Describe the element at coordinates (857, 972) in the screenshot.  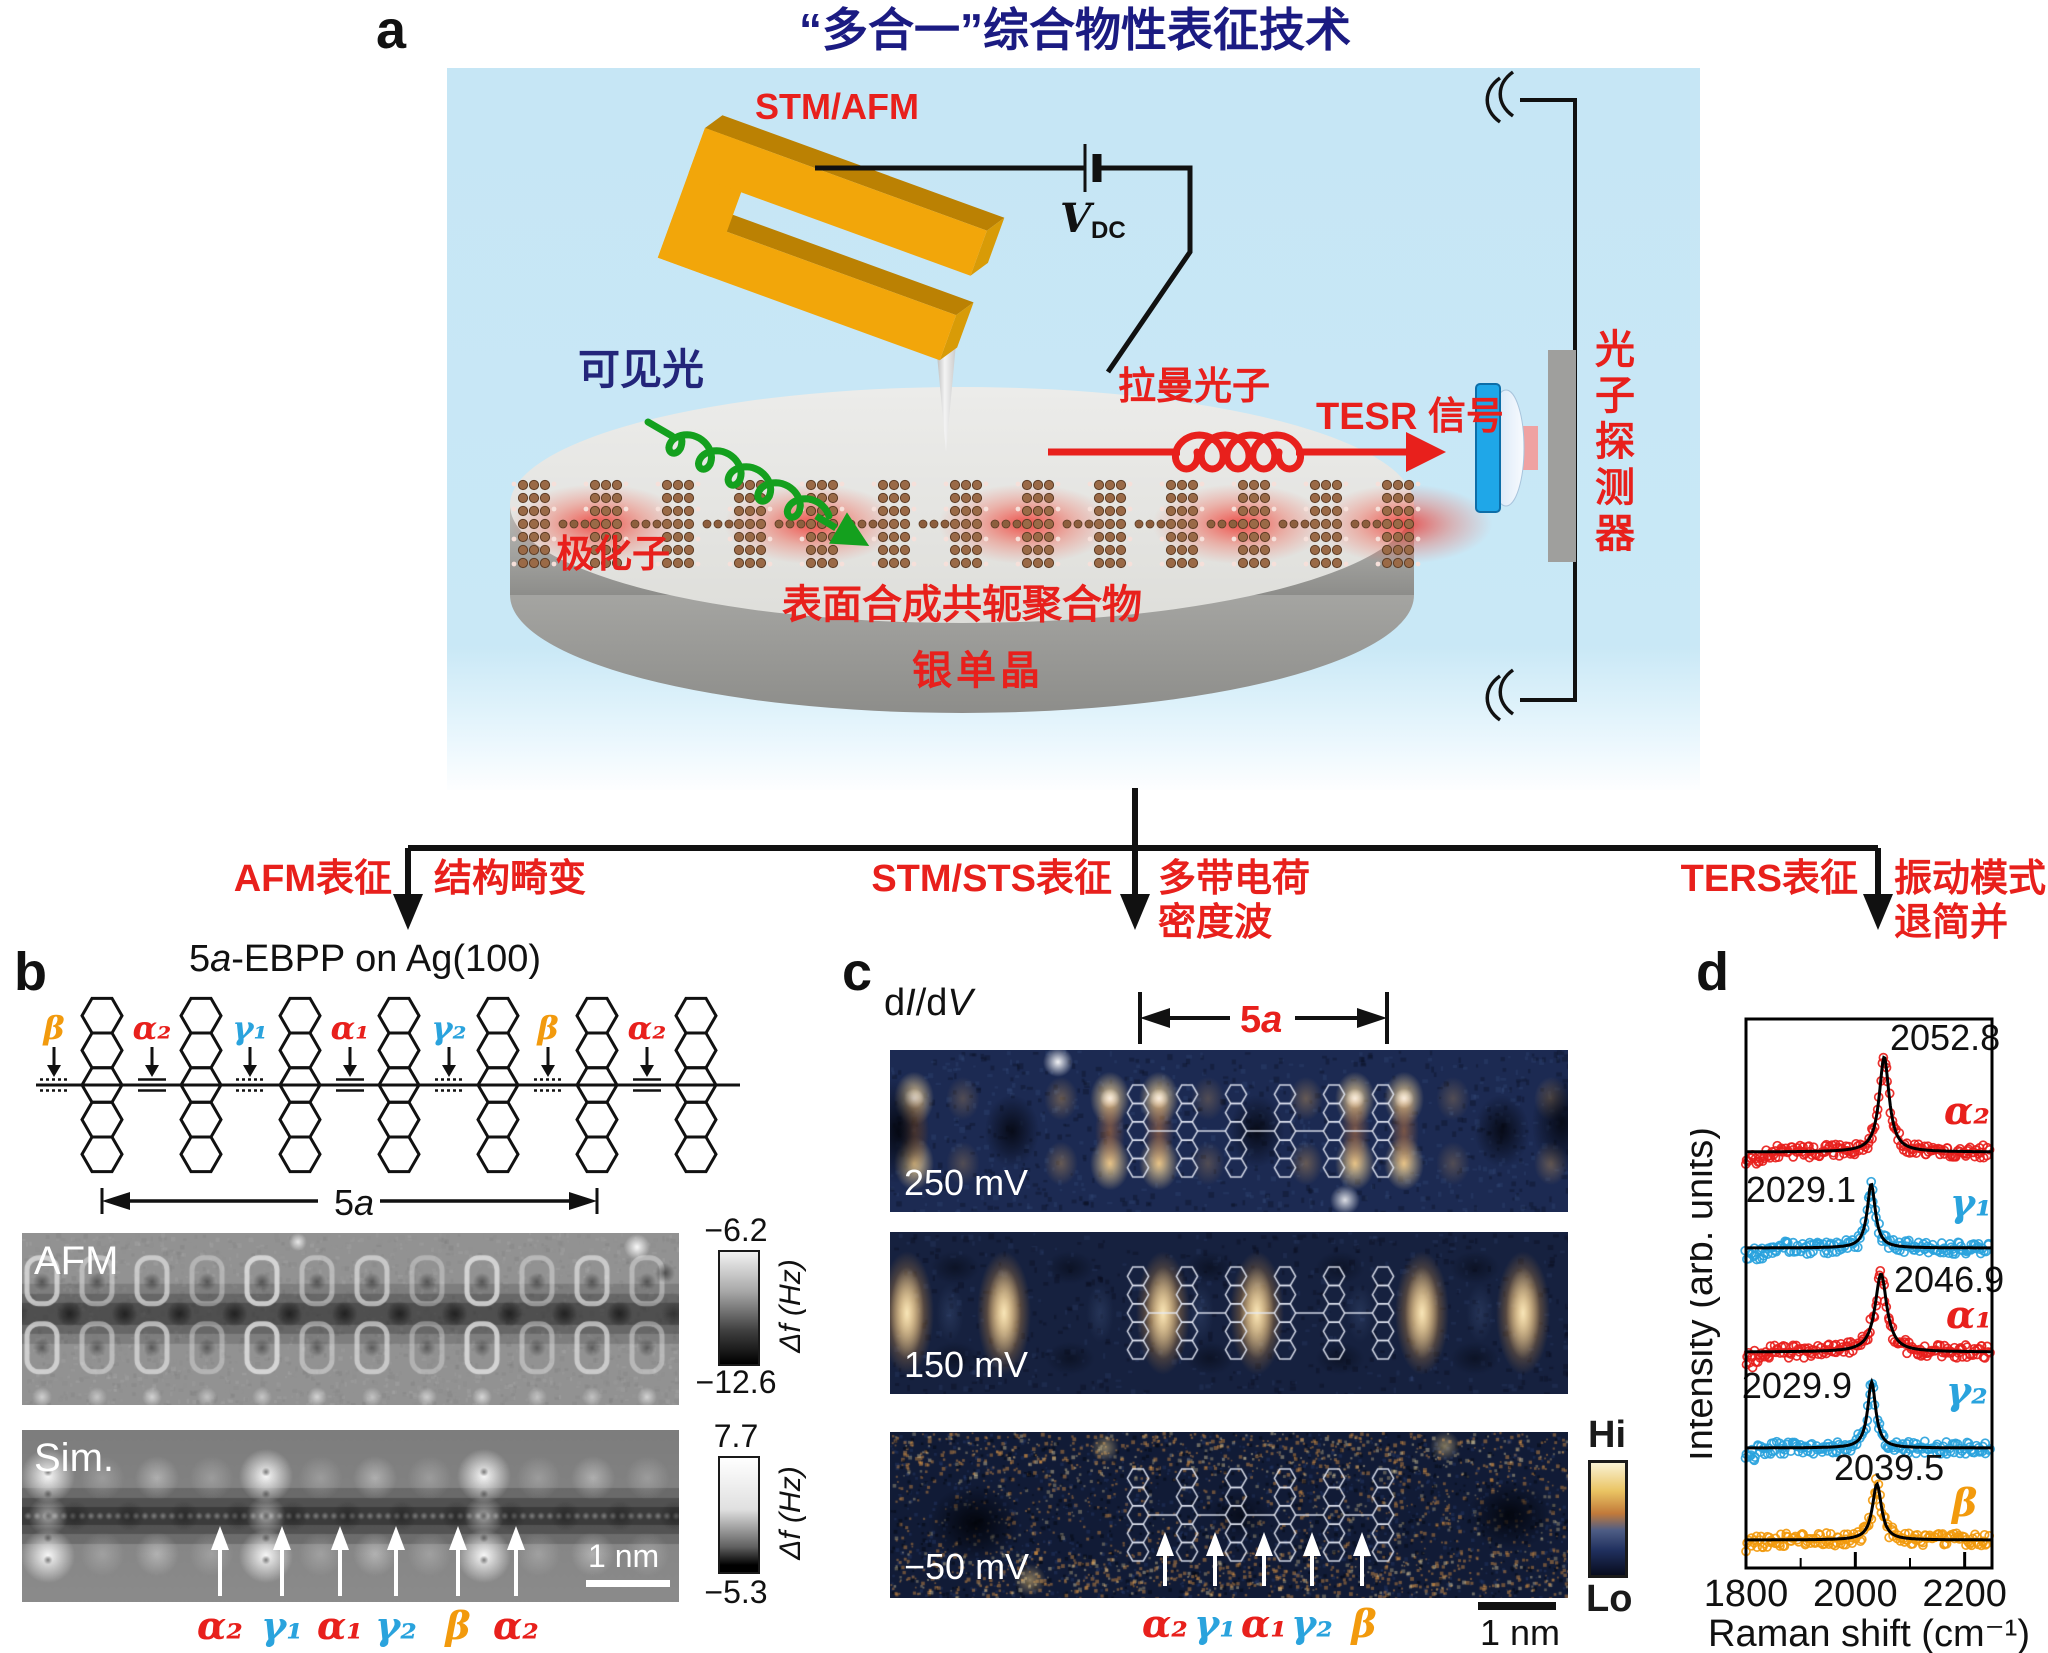
I see `panel-c-label: c` at that location.